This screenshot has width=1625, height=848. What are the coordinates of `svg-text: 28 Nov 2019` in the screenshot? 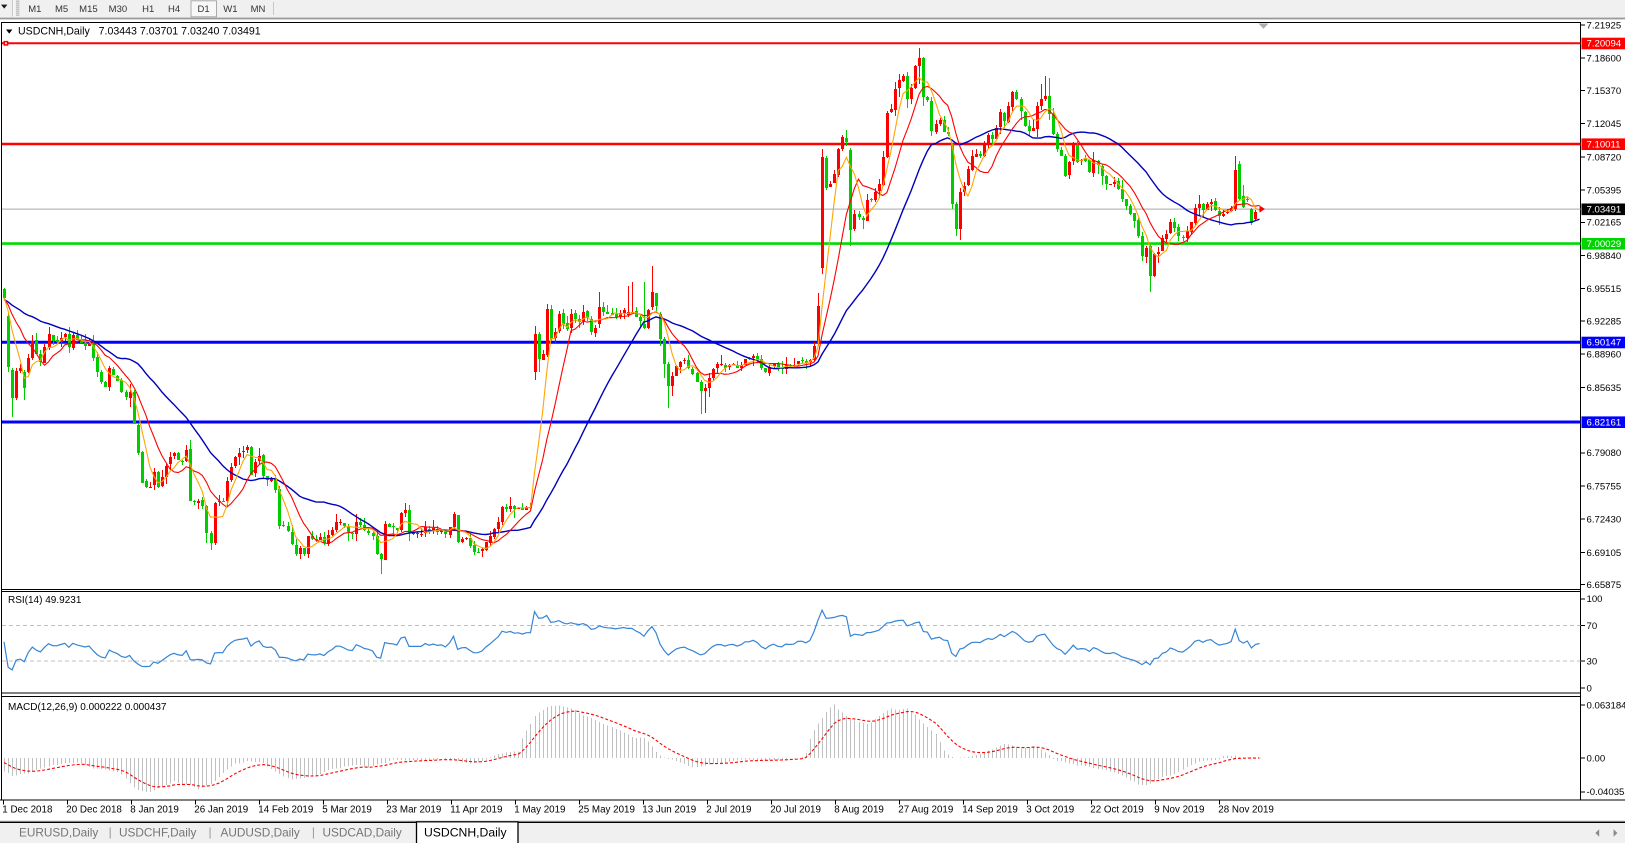 It's located at (1246, 810).